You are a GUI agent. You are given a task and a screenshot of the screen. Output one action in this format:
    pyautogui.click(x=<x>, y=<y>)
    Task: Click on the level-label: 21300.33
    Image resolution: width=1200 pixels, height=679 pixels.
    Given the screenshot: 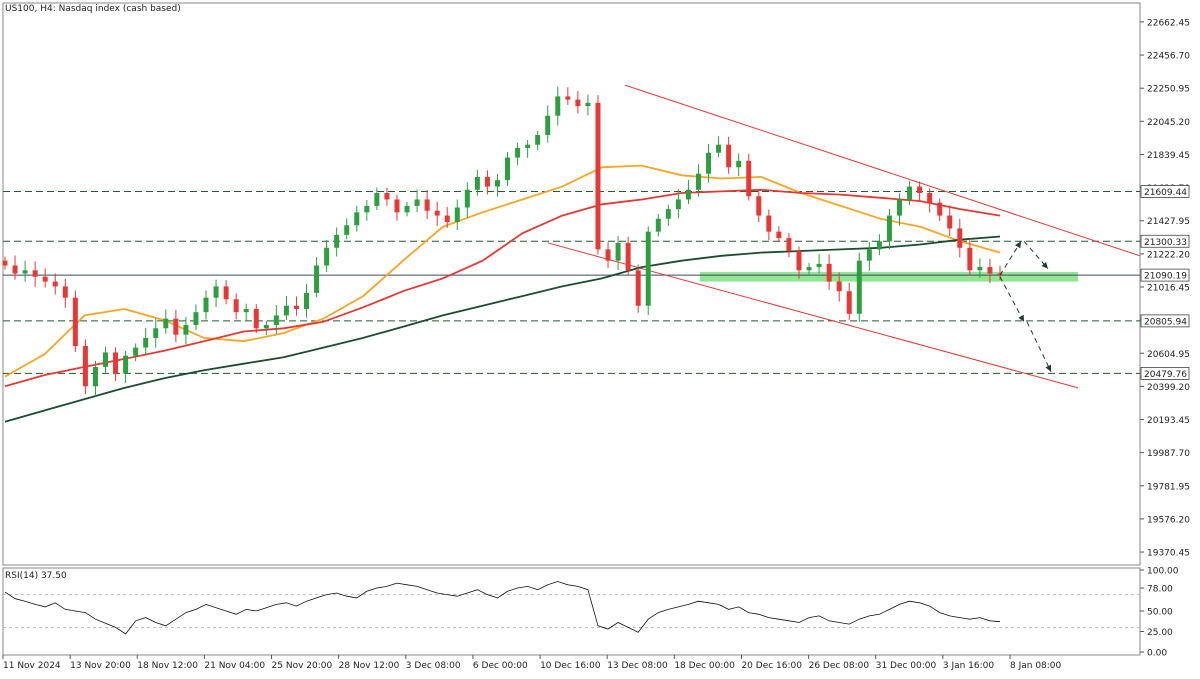 What is the action you would take?
    pyautogui.click(x=1165, y=243)
    